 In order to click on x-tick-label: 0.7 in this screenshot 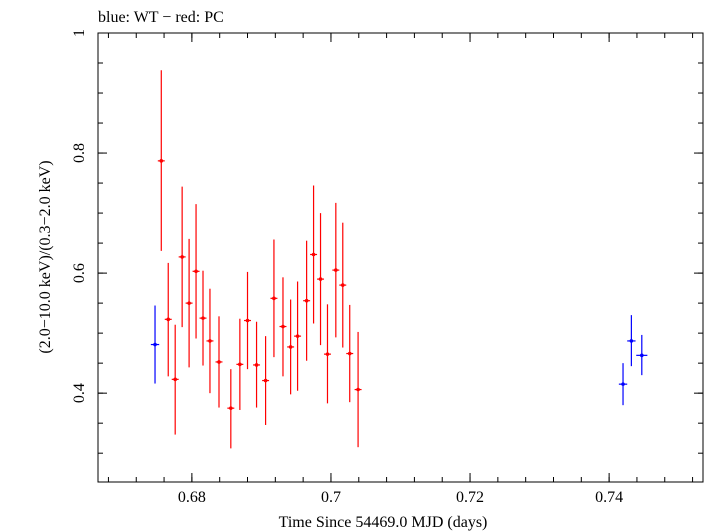, I will do `click(331, 497)`.